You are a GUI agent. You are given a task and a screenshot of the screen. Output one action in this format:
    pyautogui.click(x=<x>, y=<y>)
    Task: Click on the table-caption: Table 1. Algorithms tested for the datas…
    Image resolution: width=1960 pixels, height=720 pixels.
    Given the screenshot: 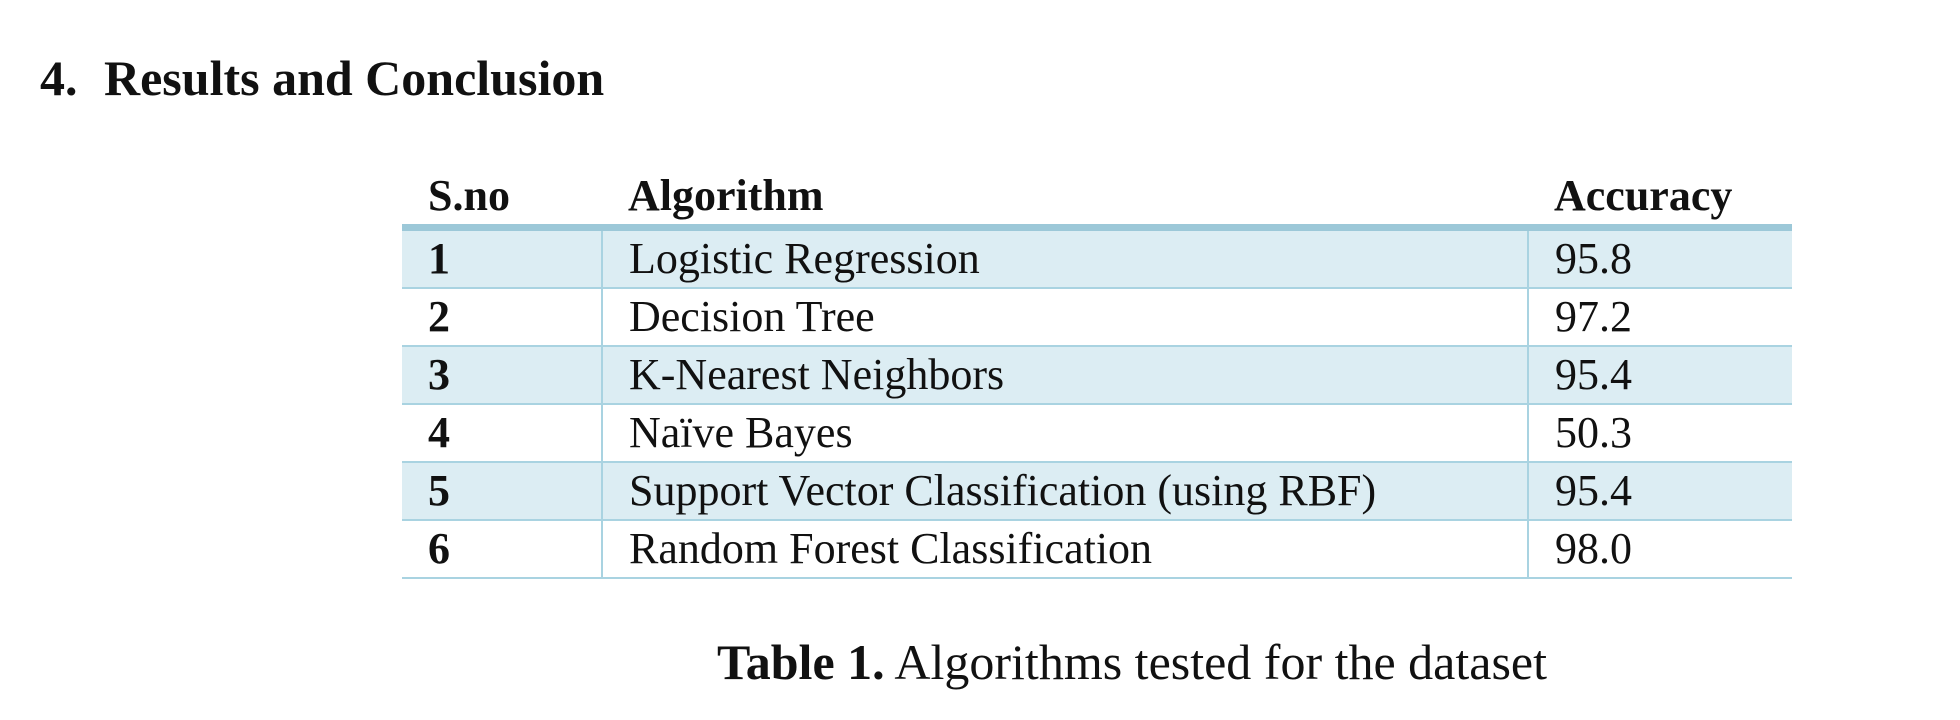 What is the action you would take?
    pyautogui.click(x=980, y=662)
    